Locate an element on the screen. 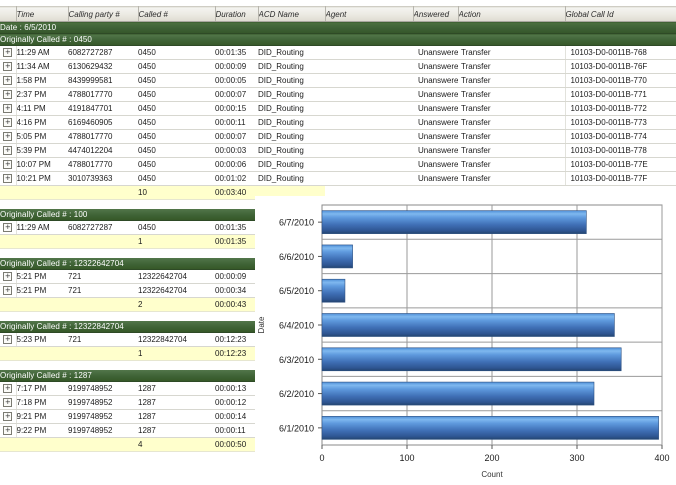 This screenshot has width=676, height=485. date-group-header: Date : 6/5/2010 is located at coordinates (338, 27).